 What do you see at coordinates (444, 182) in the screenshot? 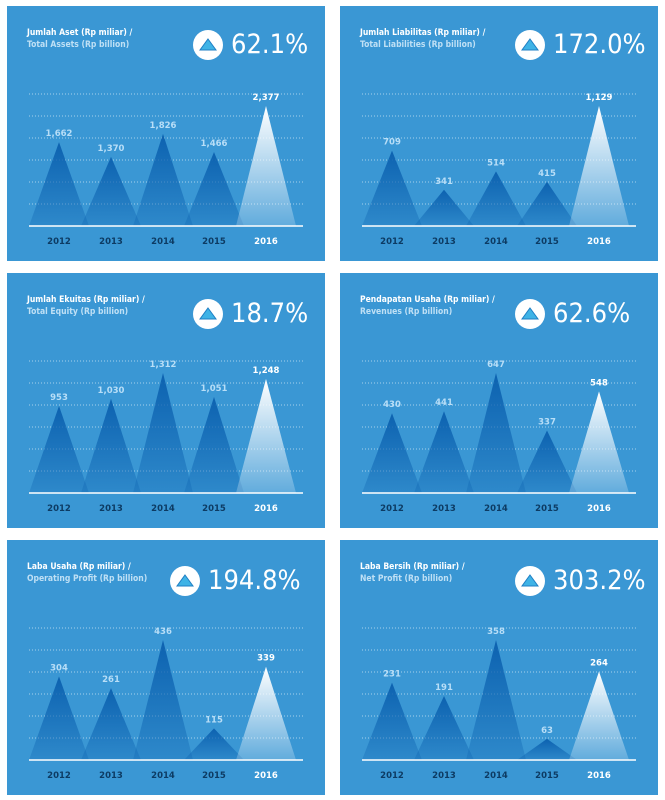
I see `value-label: 341` at bounding box center [444, 182].